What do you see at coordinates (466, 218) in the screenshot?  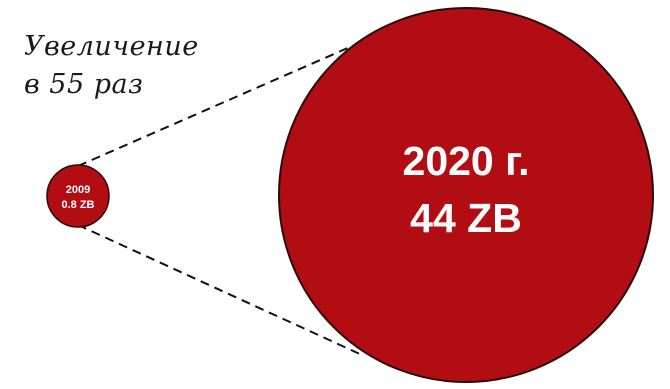 I see `big-circle-value: 44 ZB` at bounding box center [466, 218].